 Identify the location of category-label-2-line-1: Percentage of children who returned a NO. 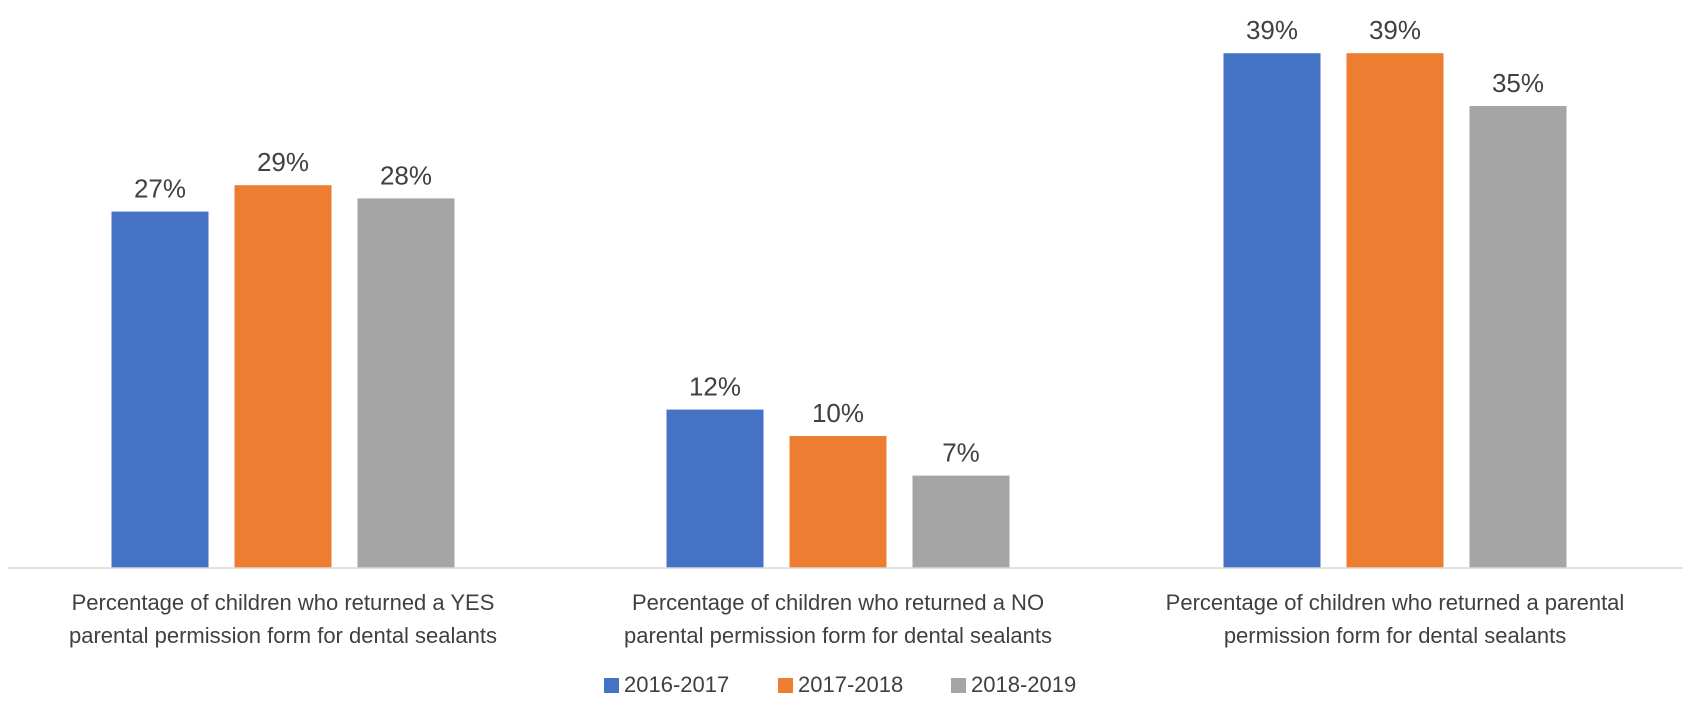
(838, 602).